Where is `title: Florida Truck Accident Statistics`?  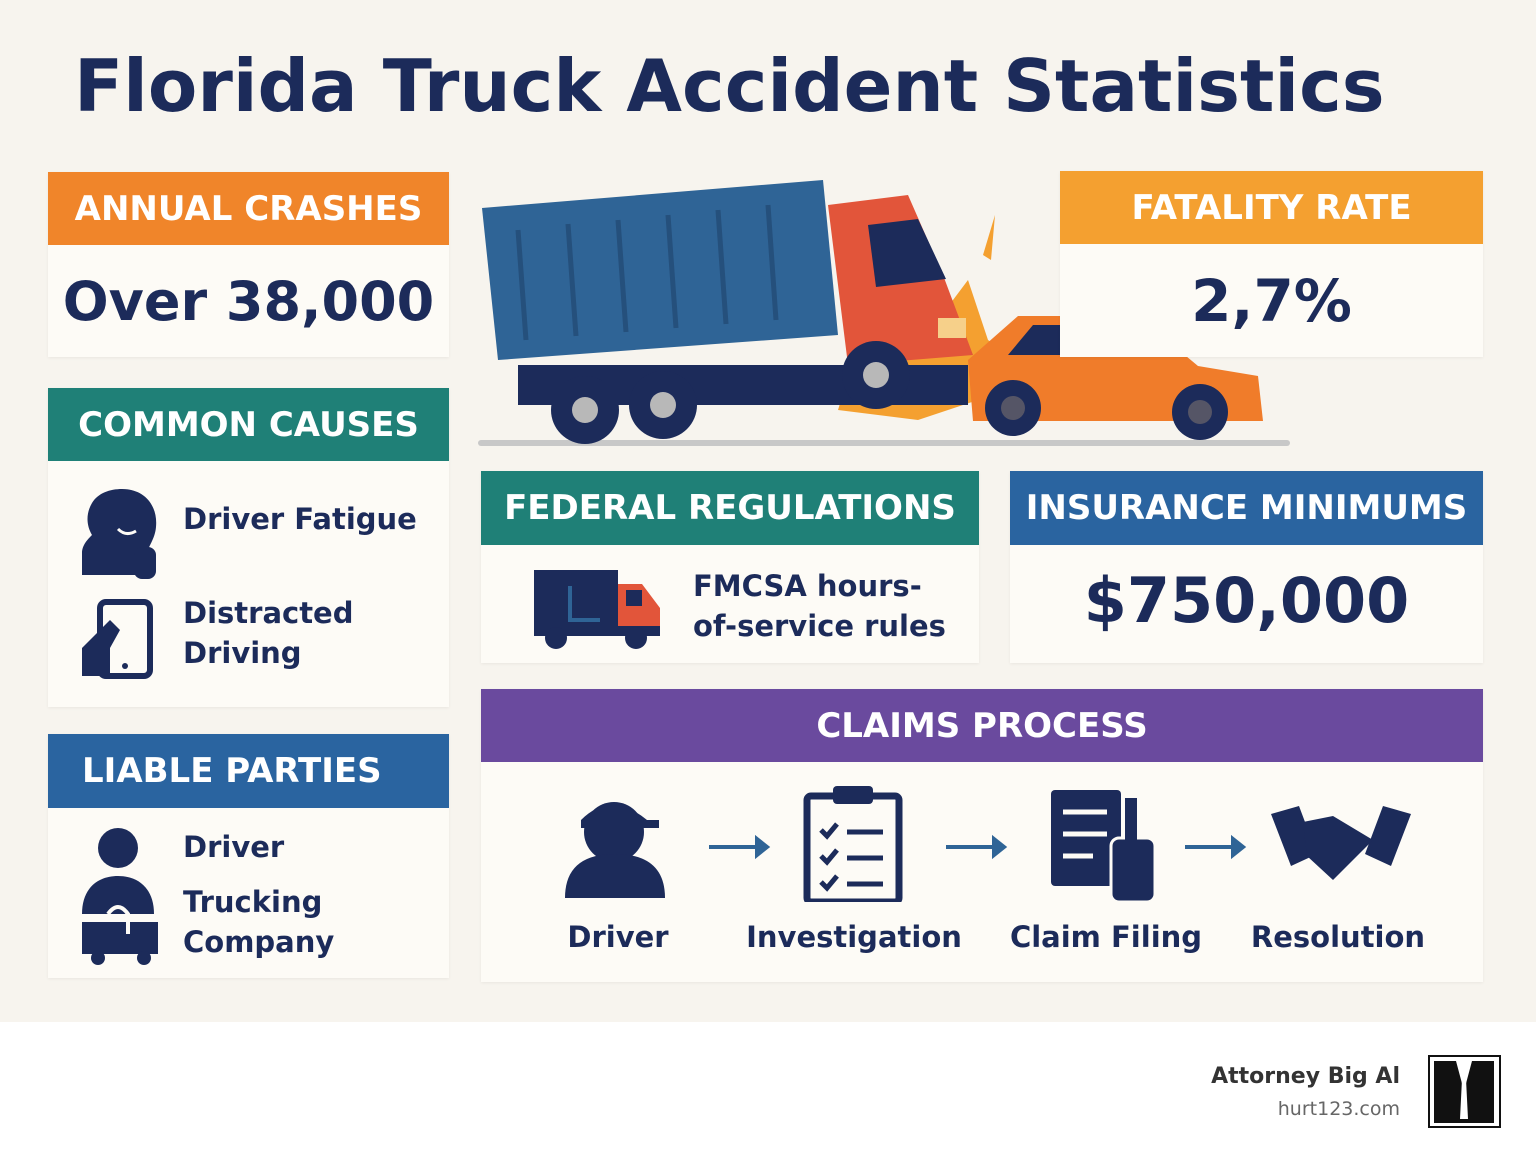 title: Florida Truck Accident Statistics is located at coordinates (729, 86).